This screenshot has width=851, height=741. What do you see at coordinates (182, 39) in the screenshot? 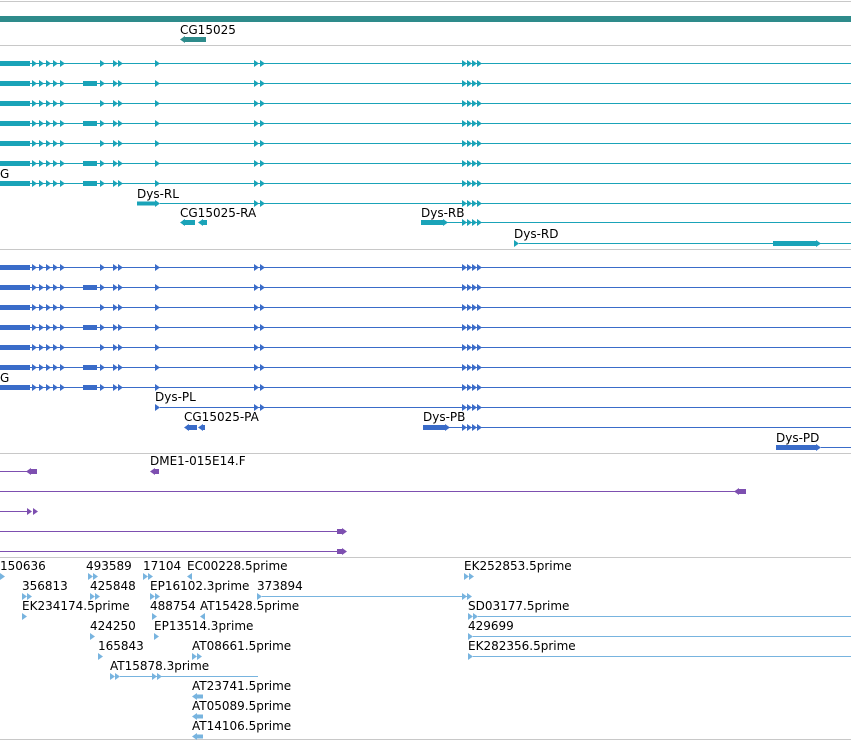
I see `gene-cg15025-arrow` at bounding box center [182, 39].